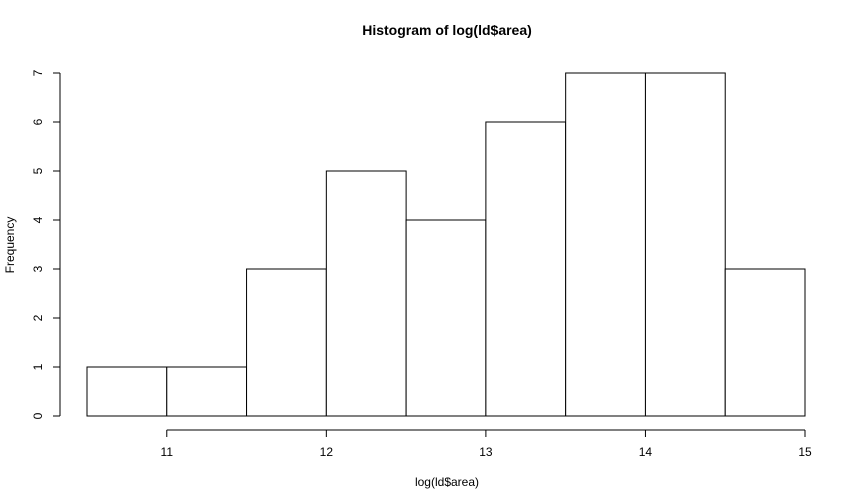 This screenshot has width=864, height=504. Describe the element at coordinates (447, 30) in the screenshot. I see `chart-title: Histogram of log(ld$area)` at that location.